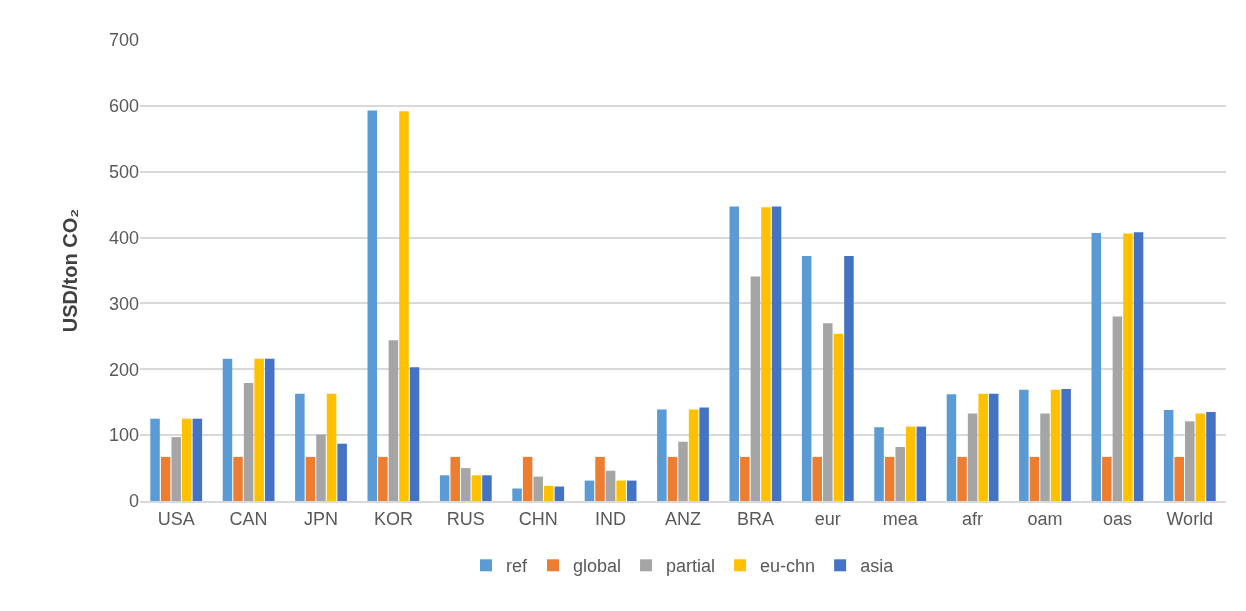 Image resolution: width=1246 pixels, height=611 pixels. Describe the element at coordinates (133, 501) in the screenshot. I see `y-tick-label: 0` at that location.